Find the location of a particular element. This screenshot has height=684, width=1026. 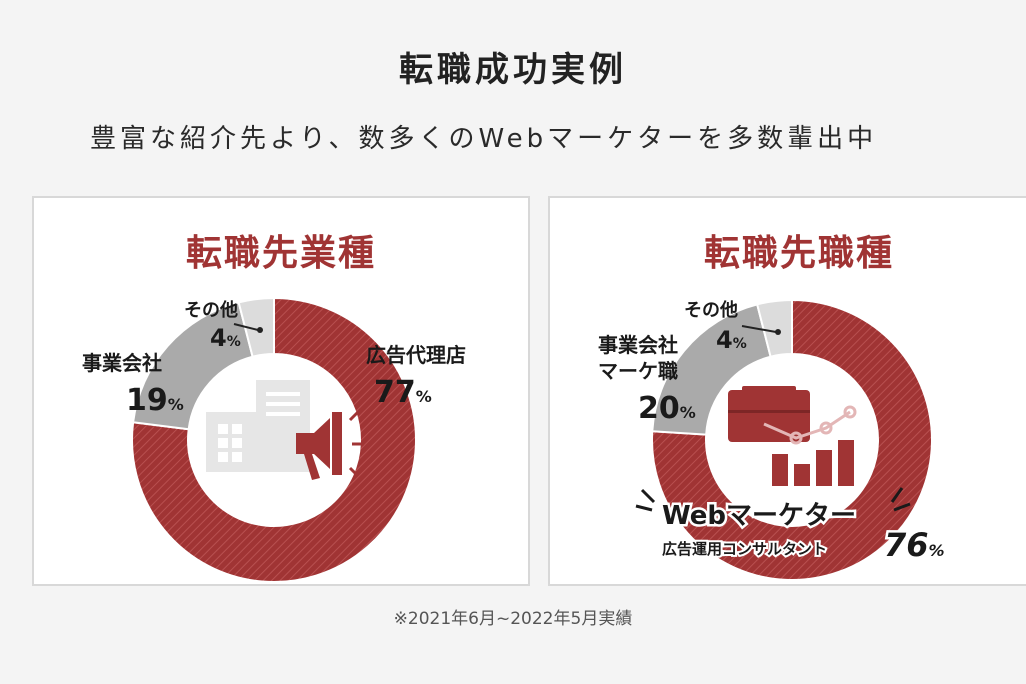

page-title: 転職成功実例 is located at coordinates (513, 70).